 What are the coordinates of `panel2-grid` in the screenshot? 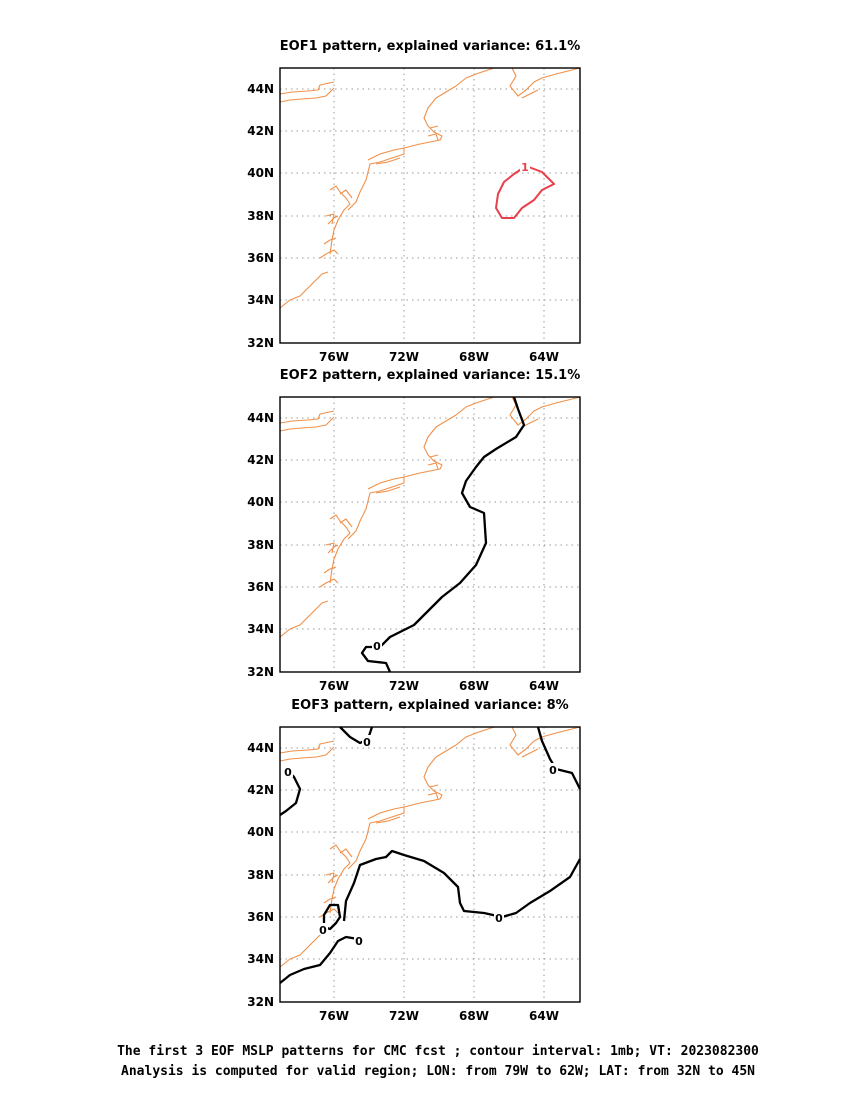 It's located at (430, 534).